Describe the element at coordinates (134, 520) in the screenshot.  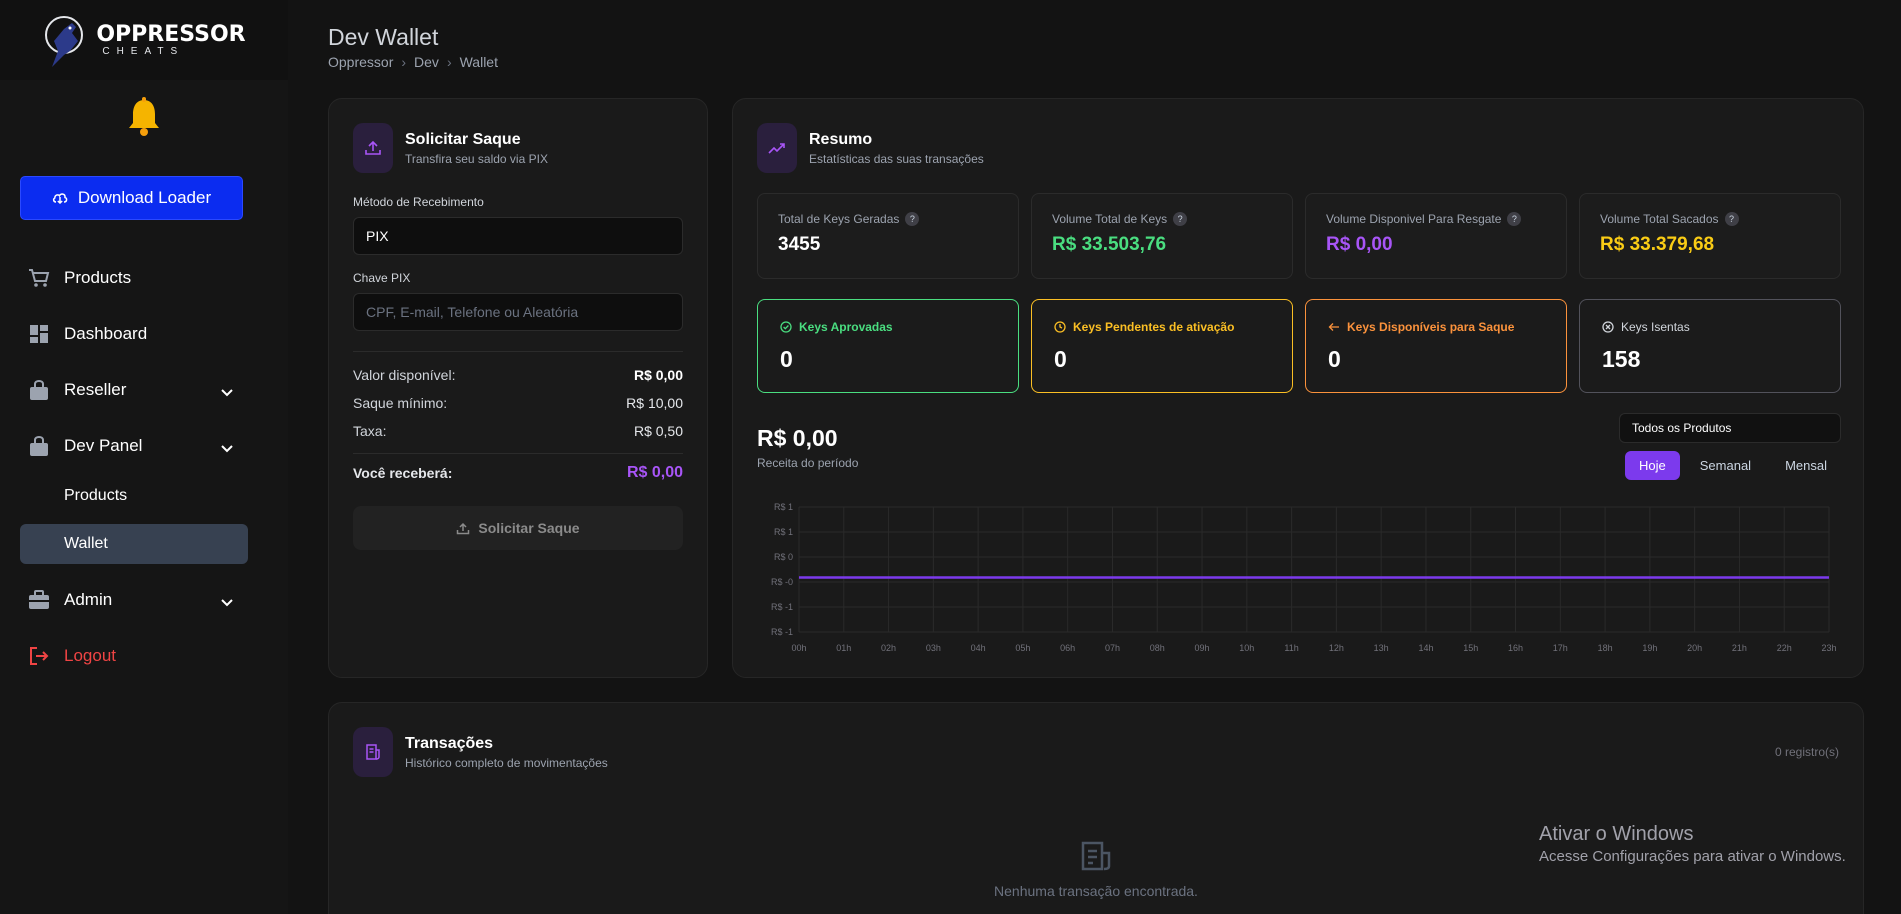
I see `dev-panel-submenu: Products Wallet` at that location.